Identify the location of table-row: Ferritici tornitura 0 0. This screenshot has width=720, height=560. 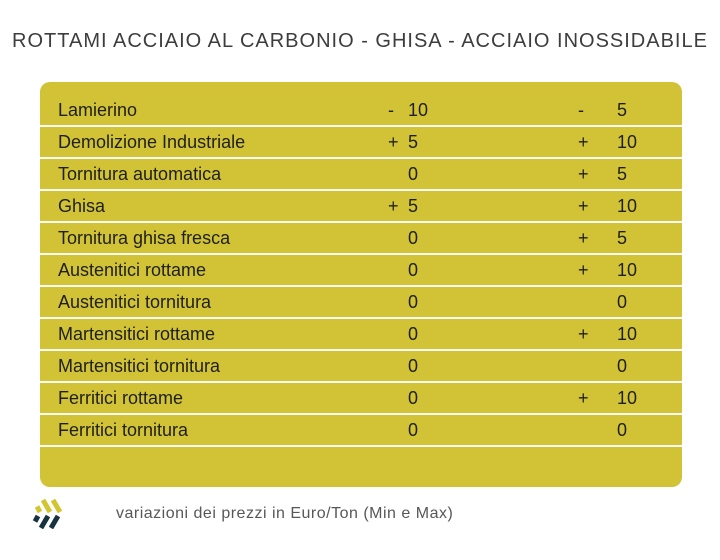
(361, 431).